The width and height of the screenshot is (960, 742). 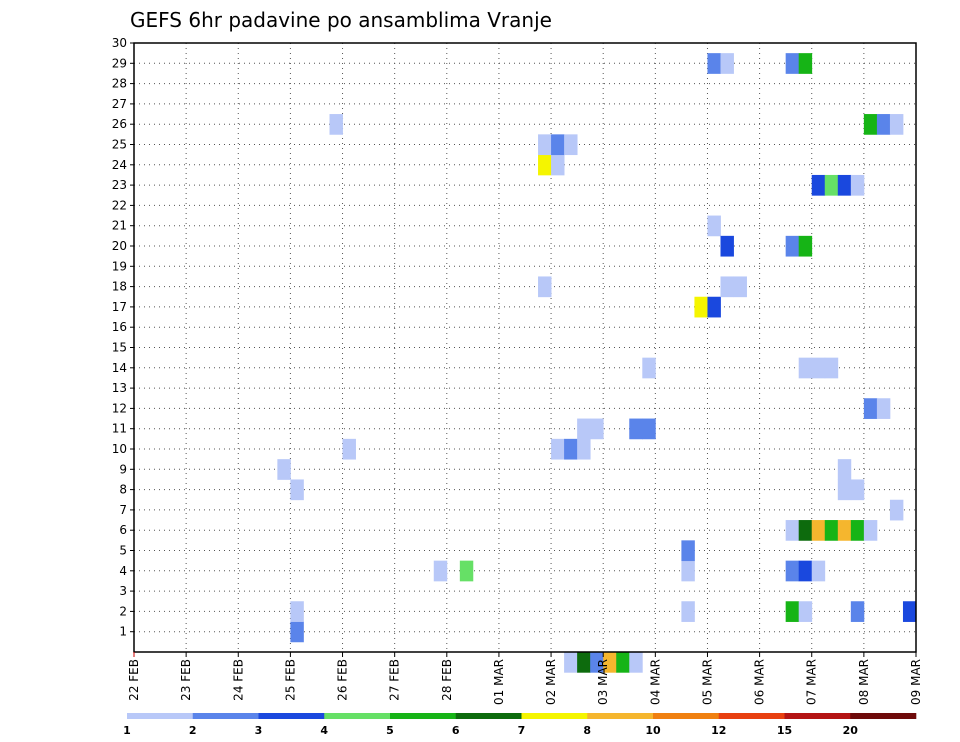 I want to click on y-tick-label: 21, so click(x=119, y=226).